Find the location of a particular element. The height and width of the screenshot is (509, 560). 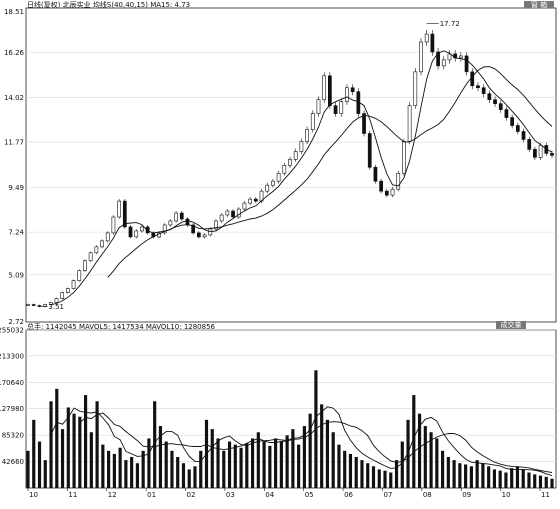

x-tick-label: 02 is located at coordinates (191, 495).